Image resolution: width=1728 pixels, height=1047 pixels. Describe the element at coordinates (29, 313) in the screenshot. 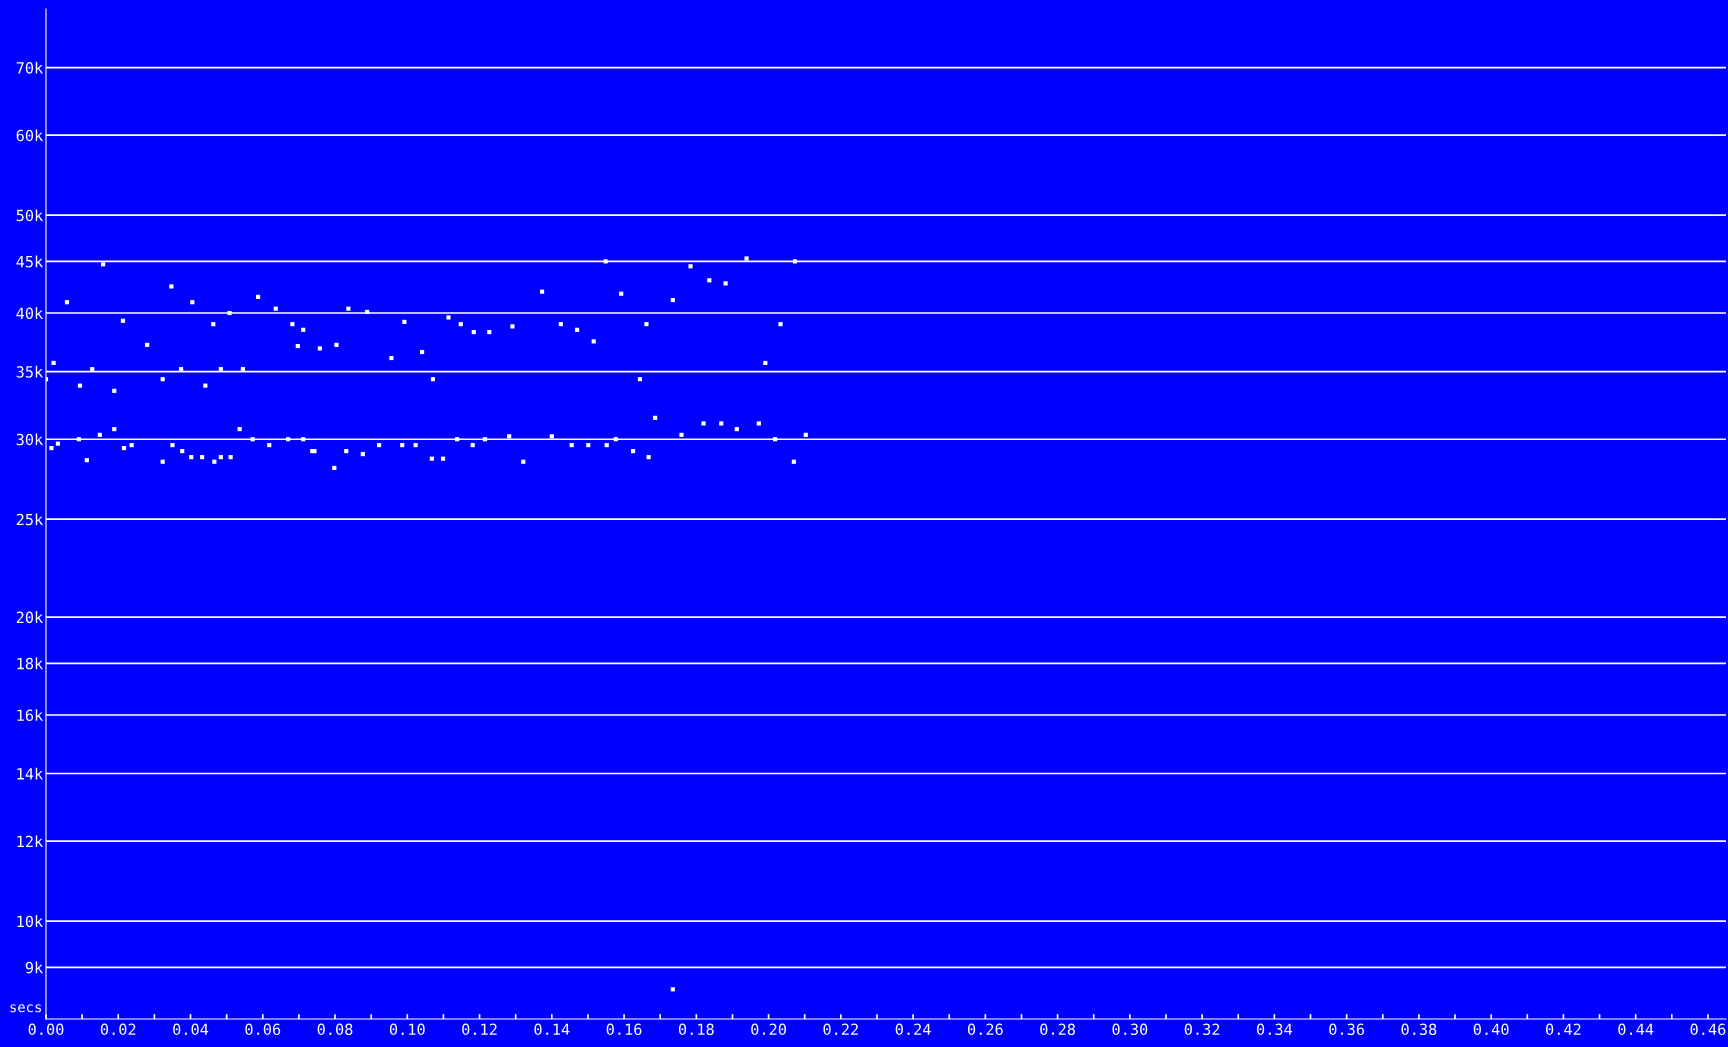

I see `y-tick-label: 40k` at that location.